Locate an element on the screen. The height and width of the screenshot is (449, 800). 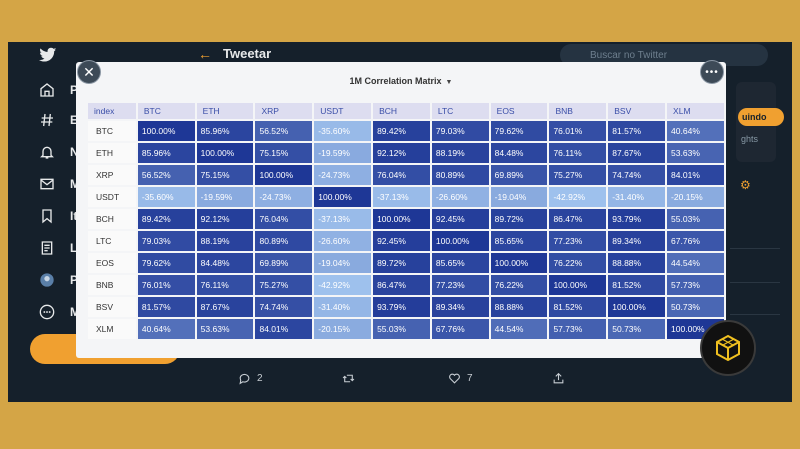
column-header: EOS is located at coordinates (519, 111).